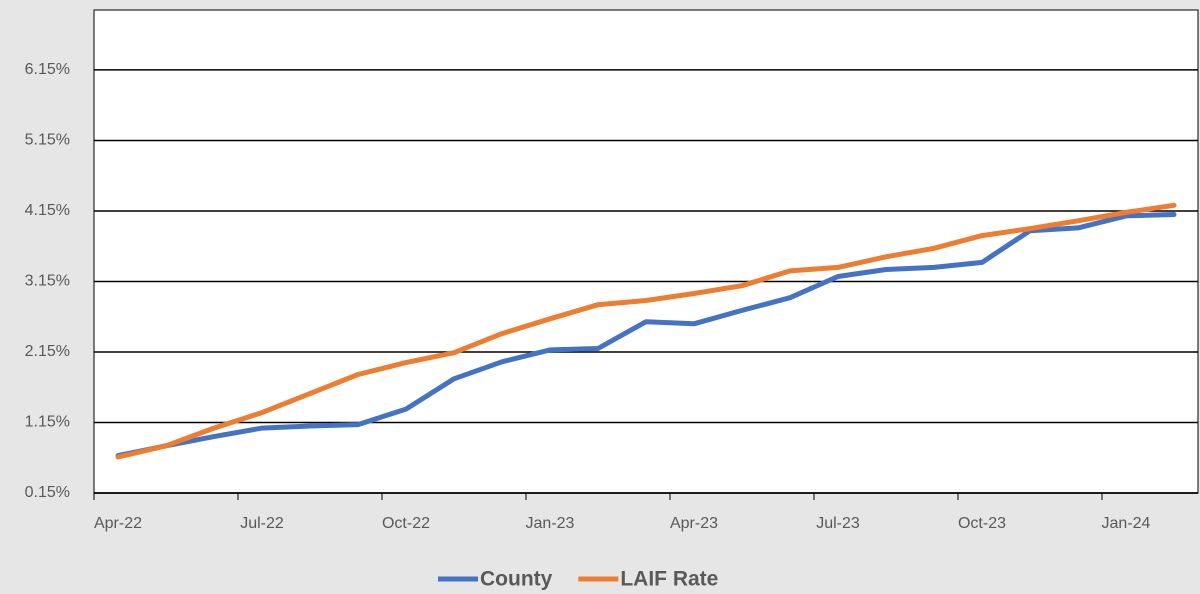 This screenshot has height=594, width=1200. Describe the element at coordinates (516, 579) in the screenshot. I see `legend-label: County` at that location.